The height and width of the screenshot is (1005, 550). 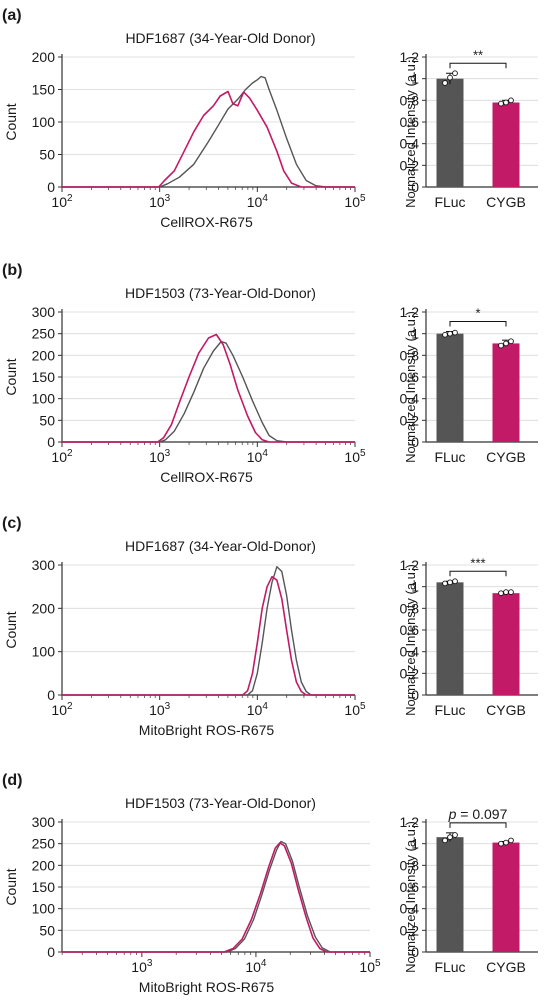 I want to click on series-line-cygb, so click(x=216, y=897).